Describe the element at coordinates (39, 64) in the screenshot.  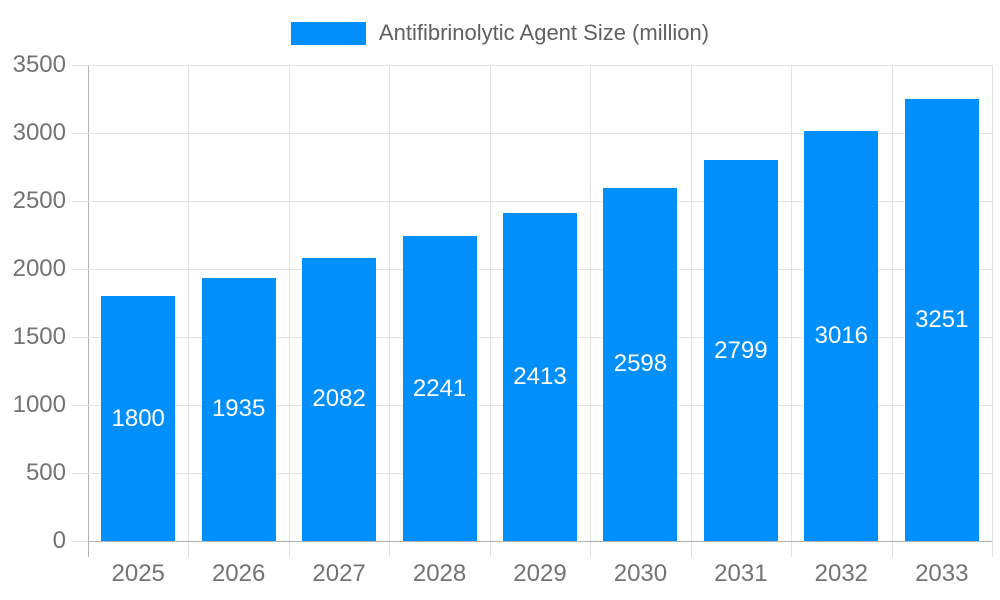
I see `y-axis-label-3500: 3500` at that location.